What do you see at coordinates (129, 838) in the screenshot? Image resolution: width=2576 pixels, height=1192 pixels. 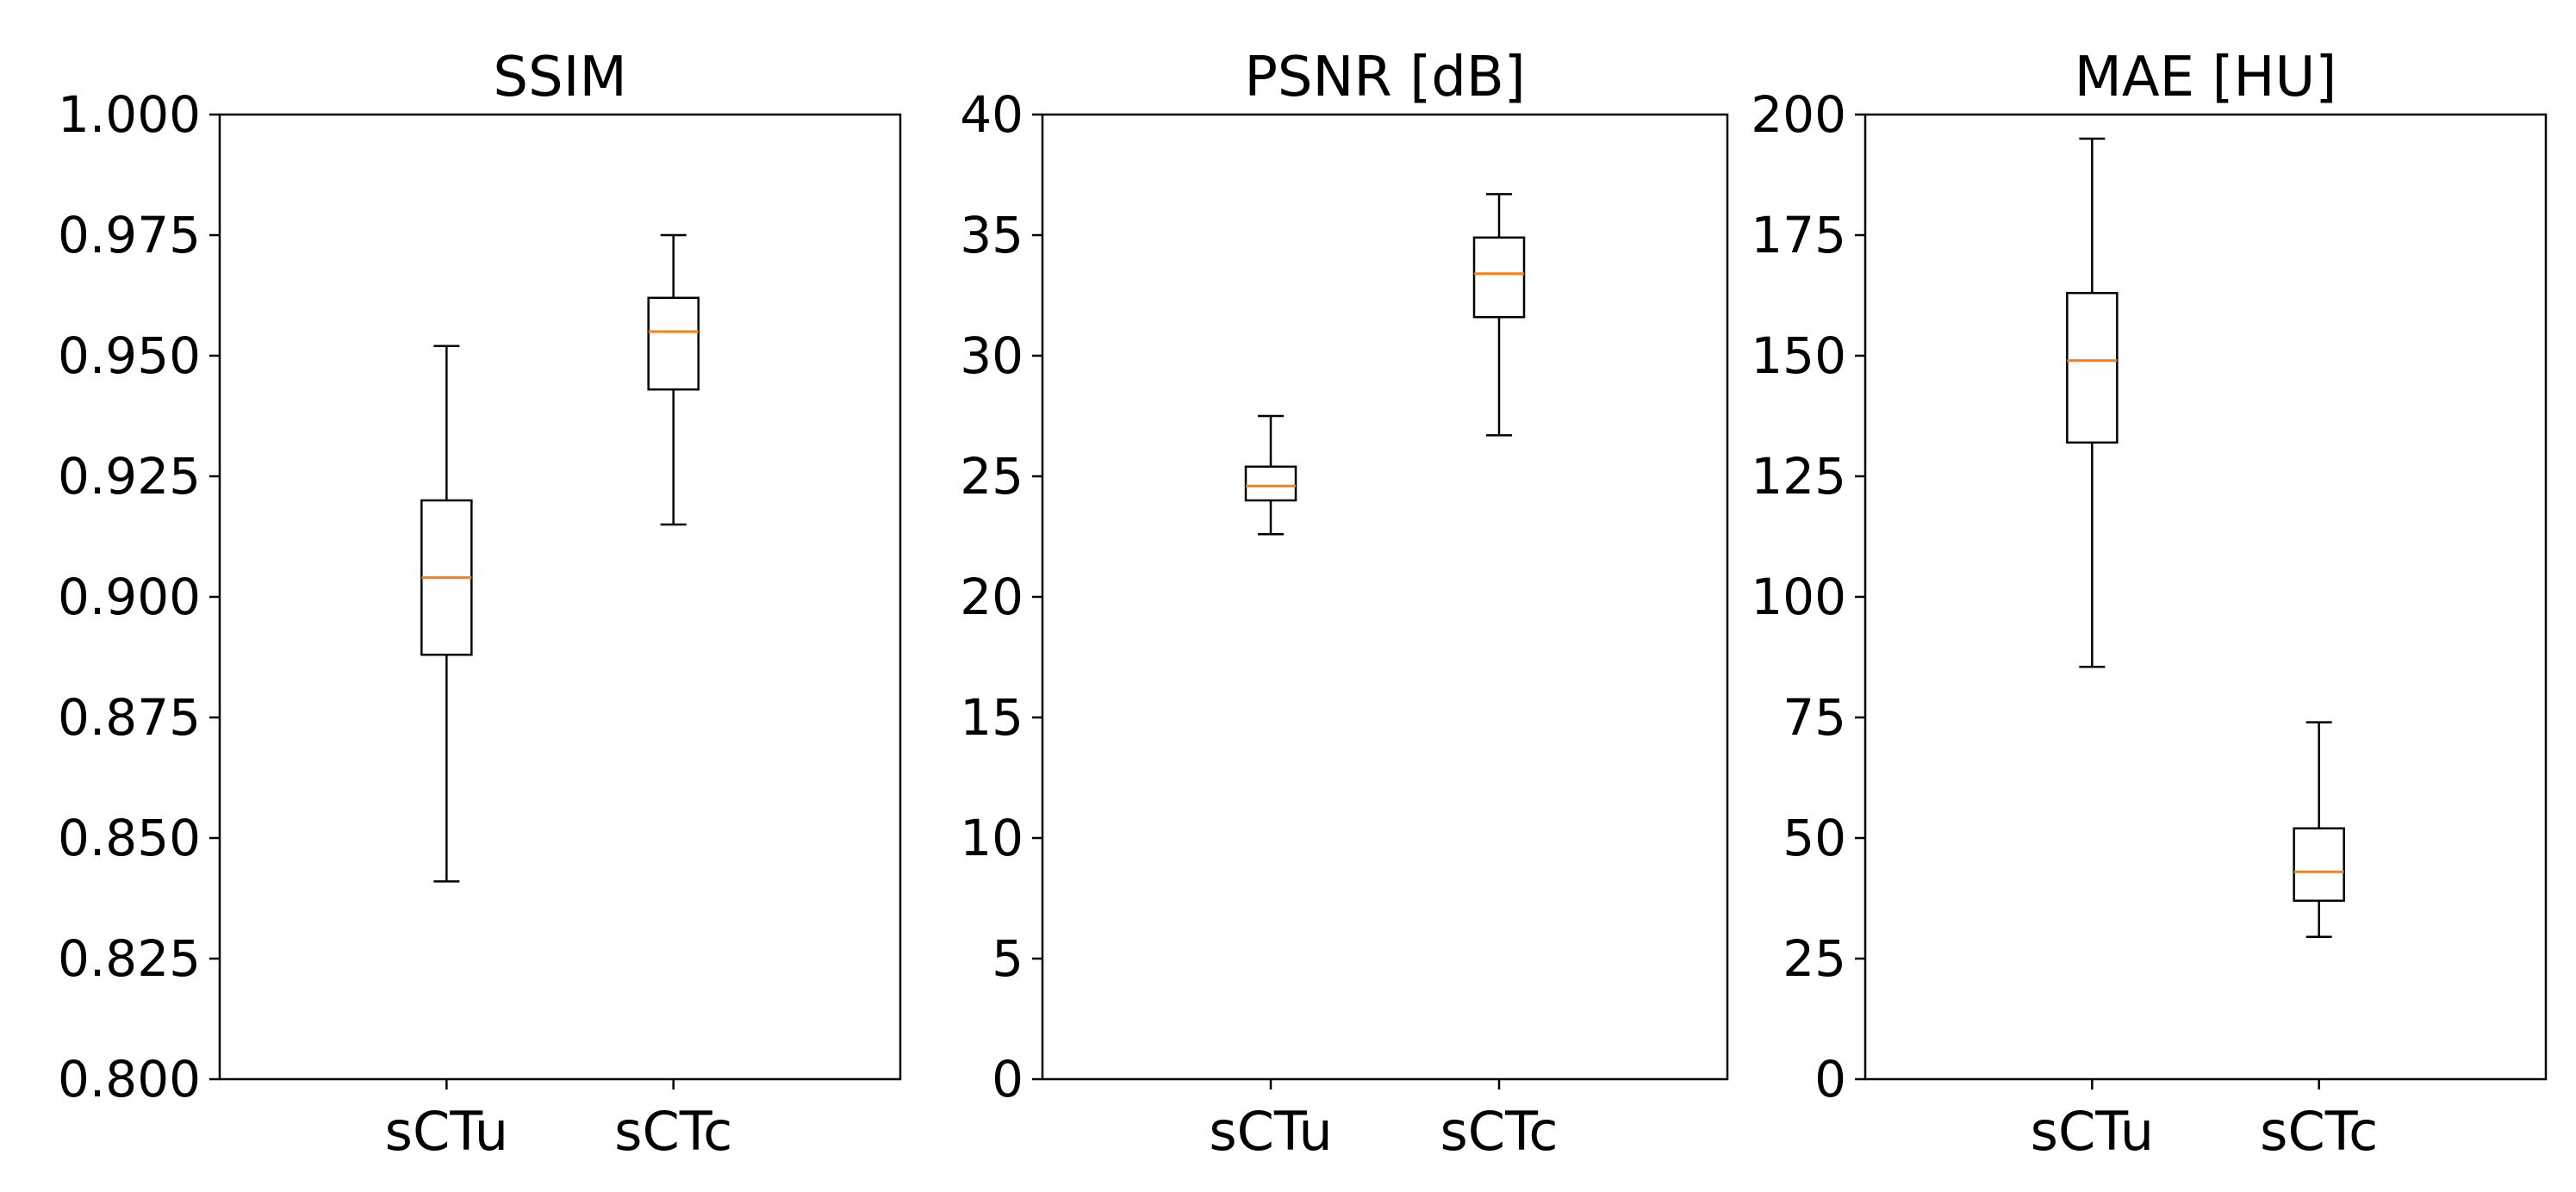 I see `y-tick-label: 0.850` at bounding box center [129, 838].